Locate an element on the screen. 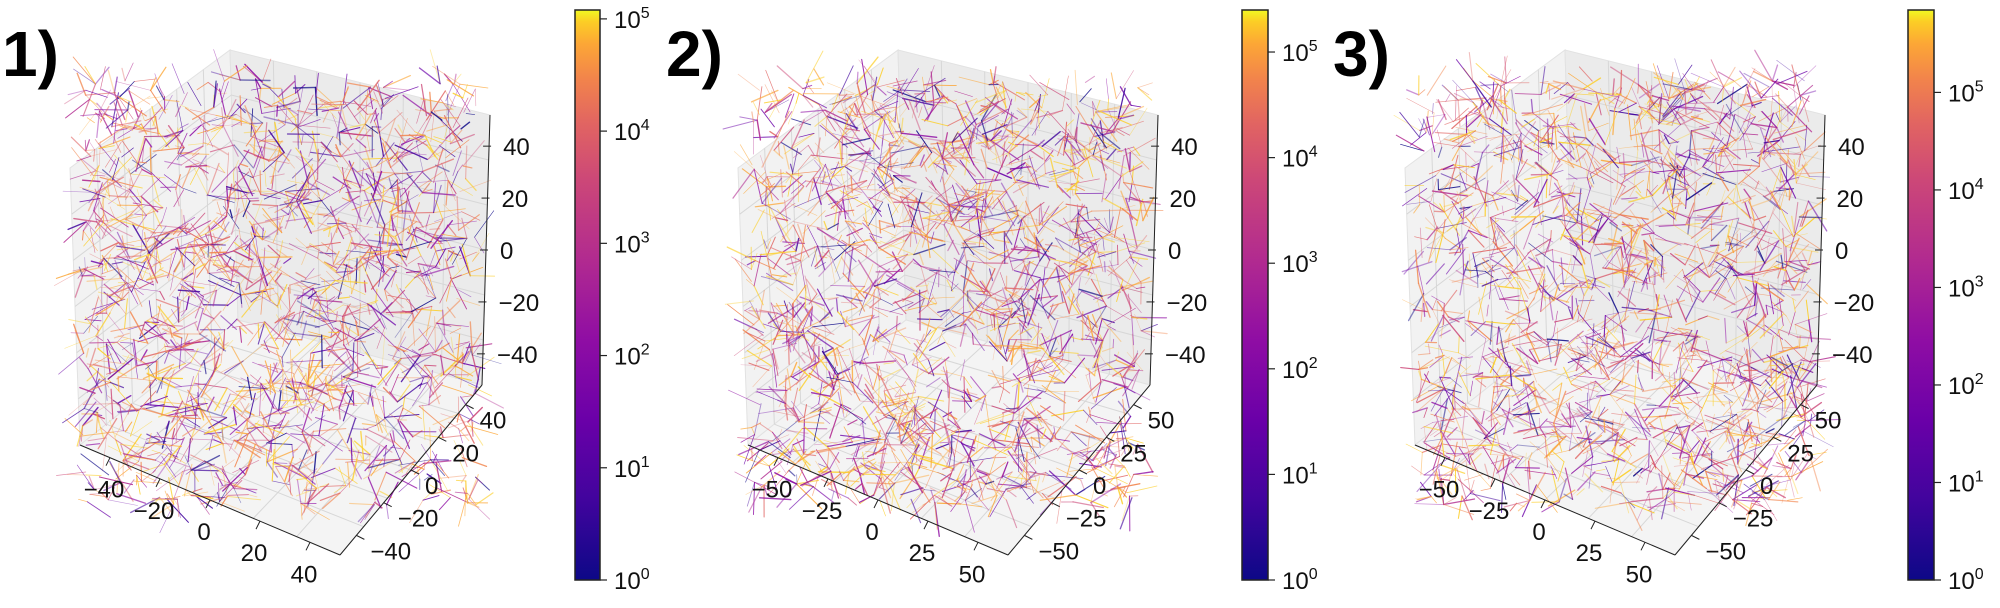 The height and width of the screenshot is (608, 2000). x-tick-label: −20 is located at coordinates (154, 511).